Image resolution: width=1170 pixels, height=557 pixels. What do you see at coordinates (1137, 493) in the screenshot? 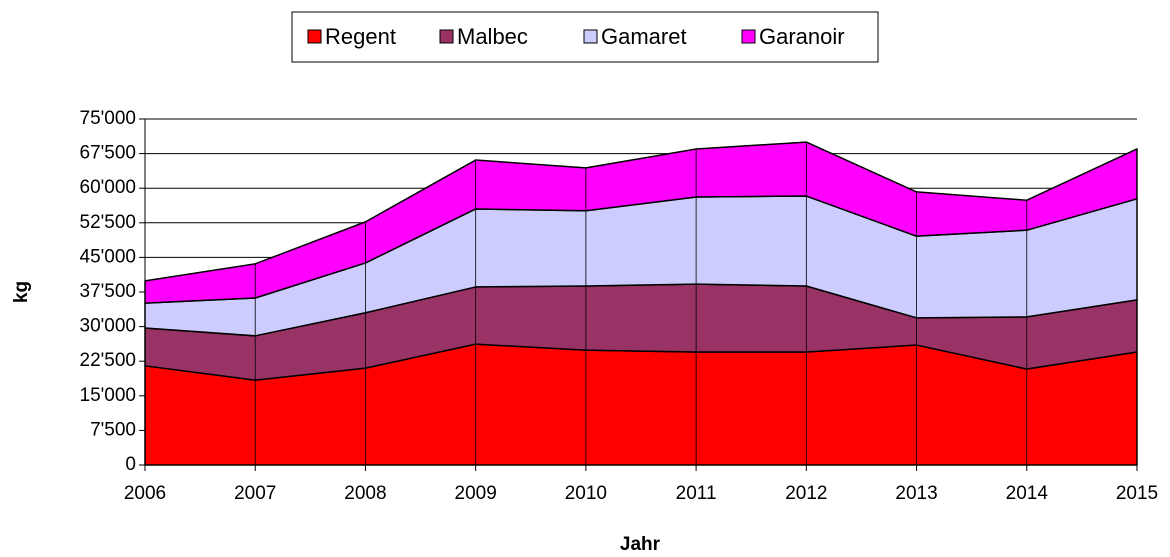
I see `x-tick-label: 2015` at bounding box center [1137, 493].